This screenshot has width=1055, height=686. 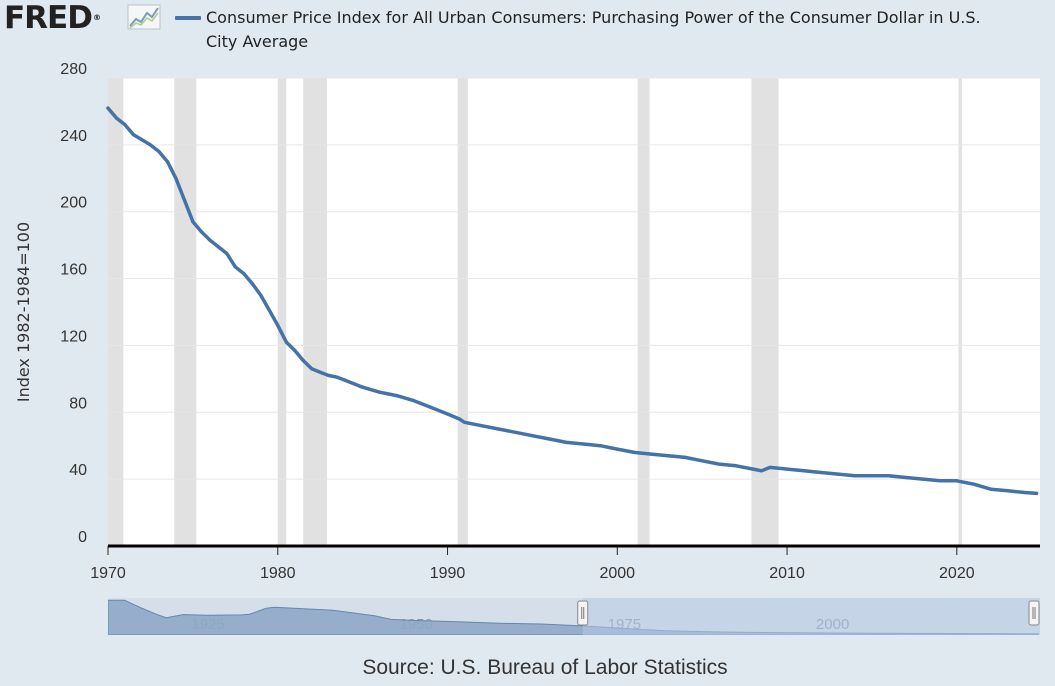 I want to click on navigator-right-handle, so click(x=1034, y=613).